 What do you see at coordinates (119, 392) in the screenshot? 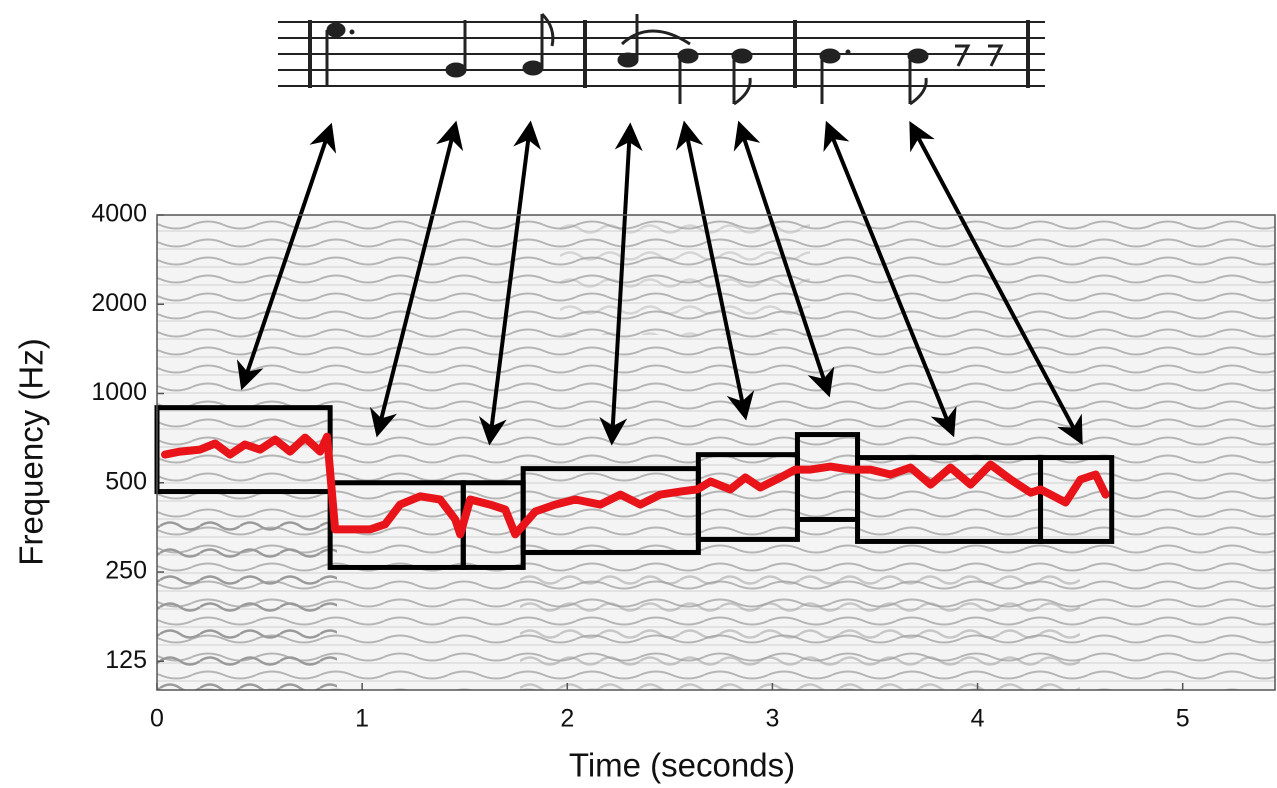
I see `y-tick-label: 1000` at bounding box center [119, 392].